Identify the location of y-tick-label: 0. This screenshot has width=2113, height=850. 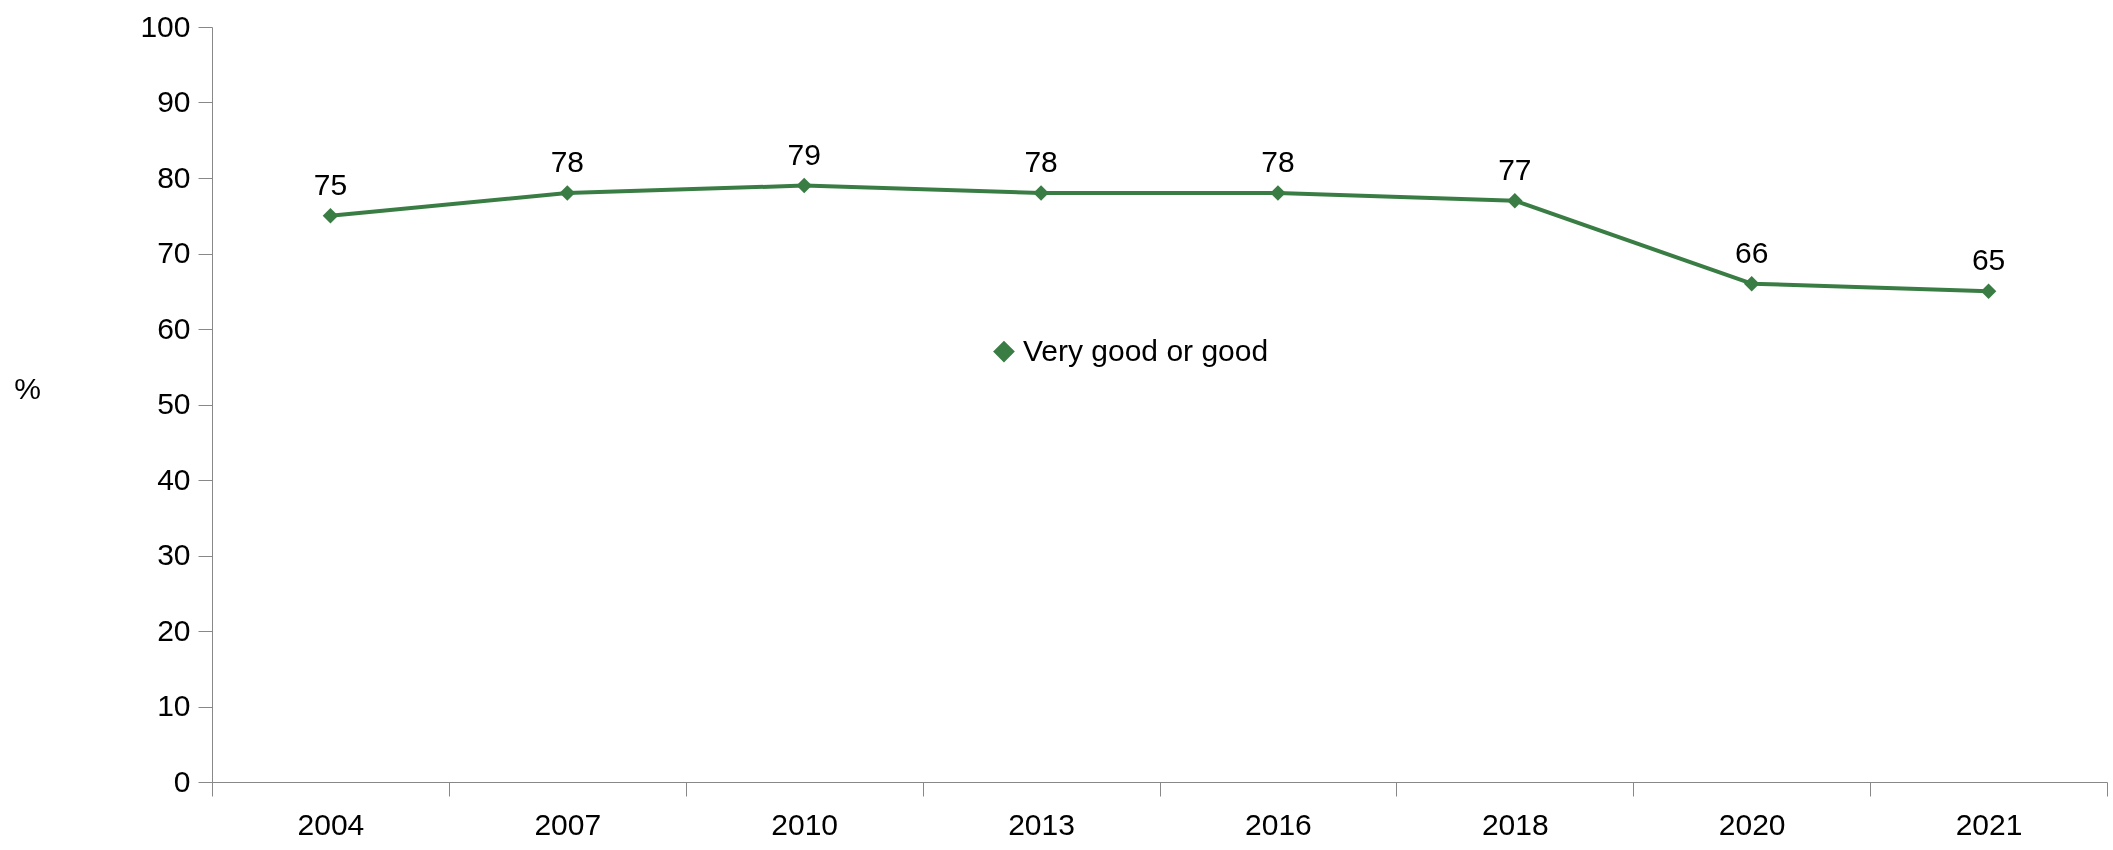
(182, 781).